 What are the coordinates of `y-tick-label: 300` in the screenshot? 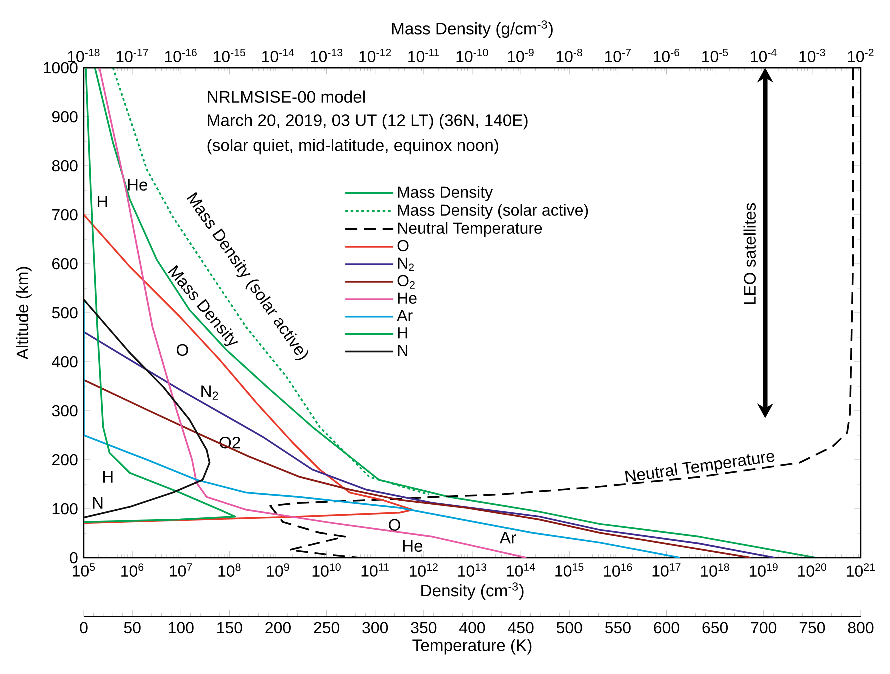 It's located at (65, 411).